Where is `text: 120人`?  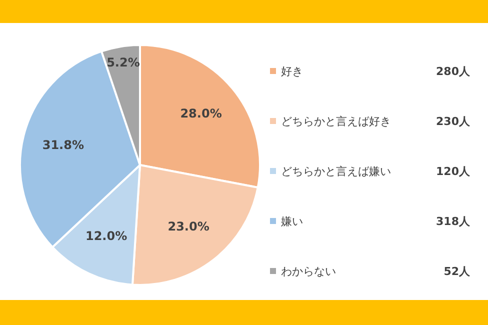
text: 120人 is located at coordinates (452, 171).